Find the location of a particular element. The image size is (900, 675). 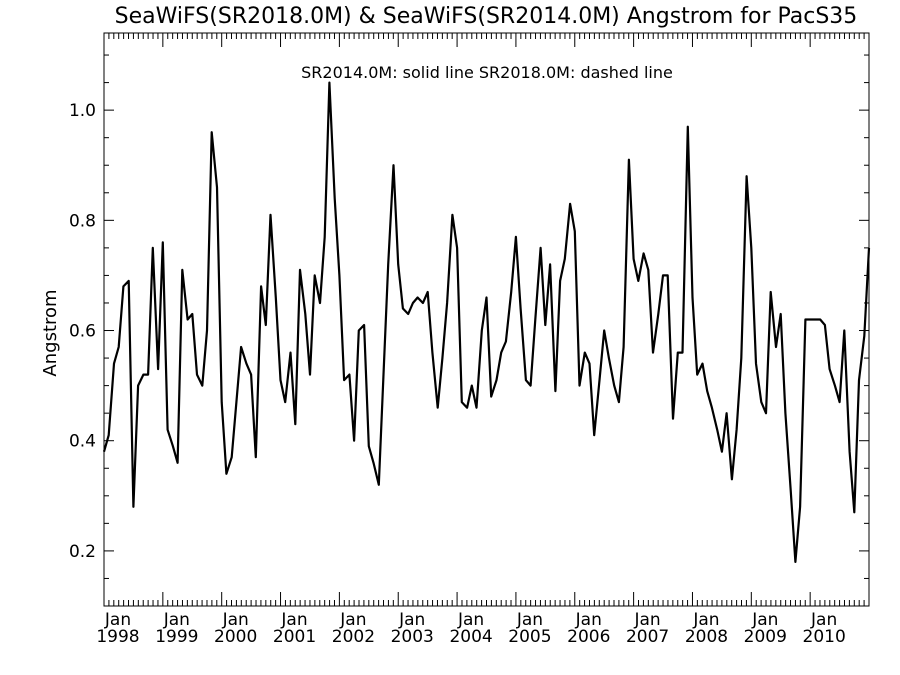

y-tick-label: 1.0 is located at coordinates (82, 111).